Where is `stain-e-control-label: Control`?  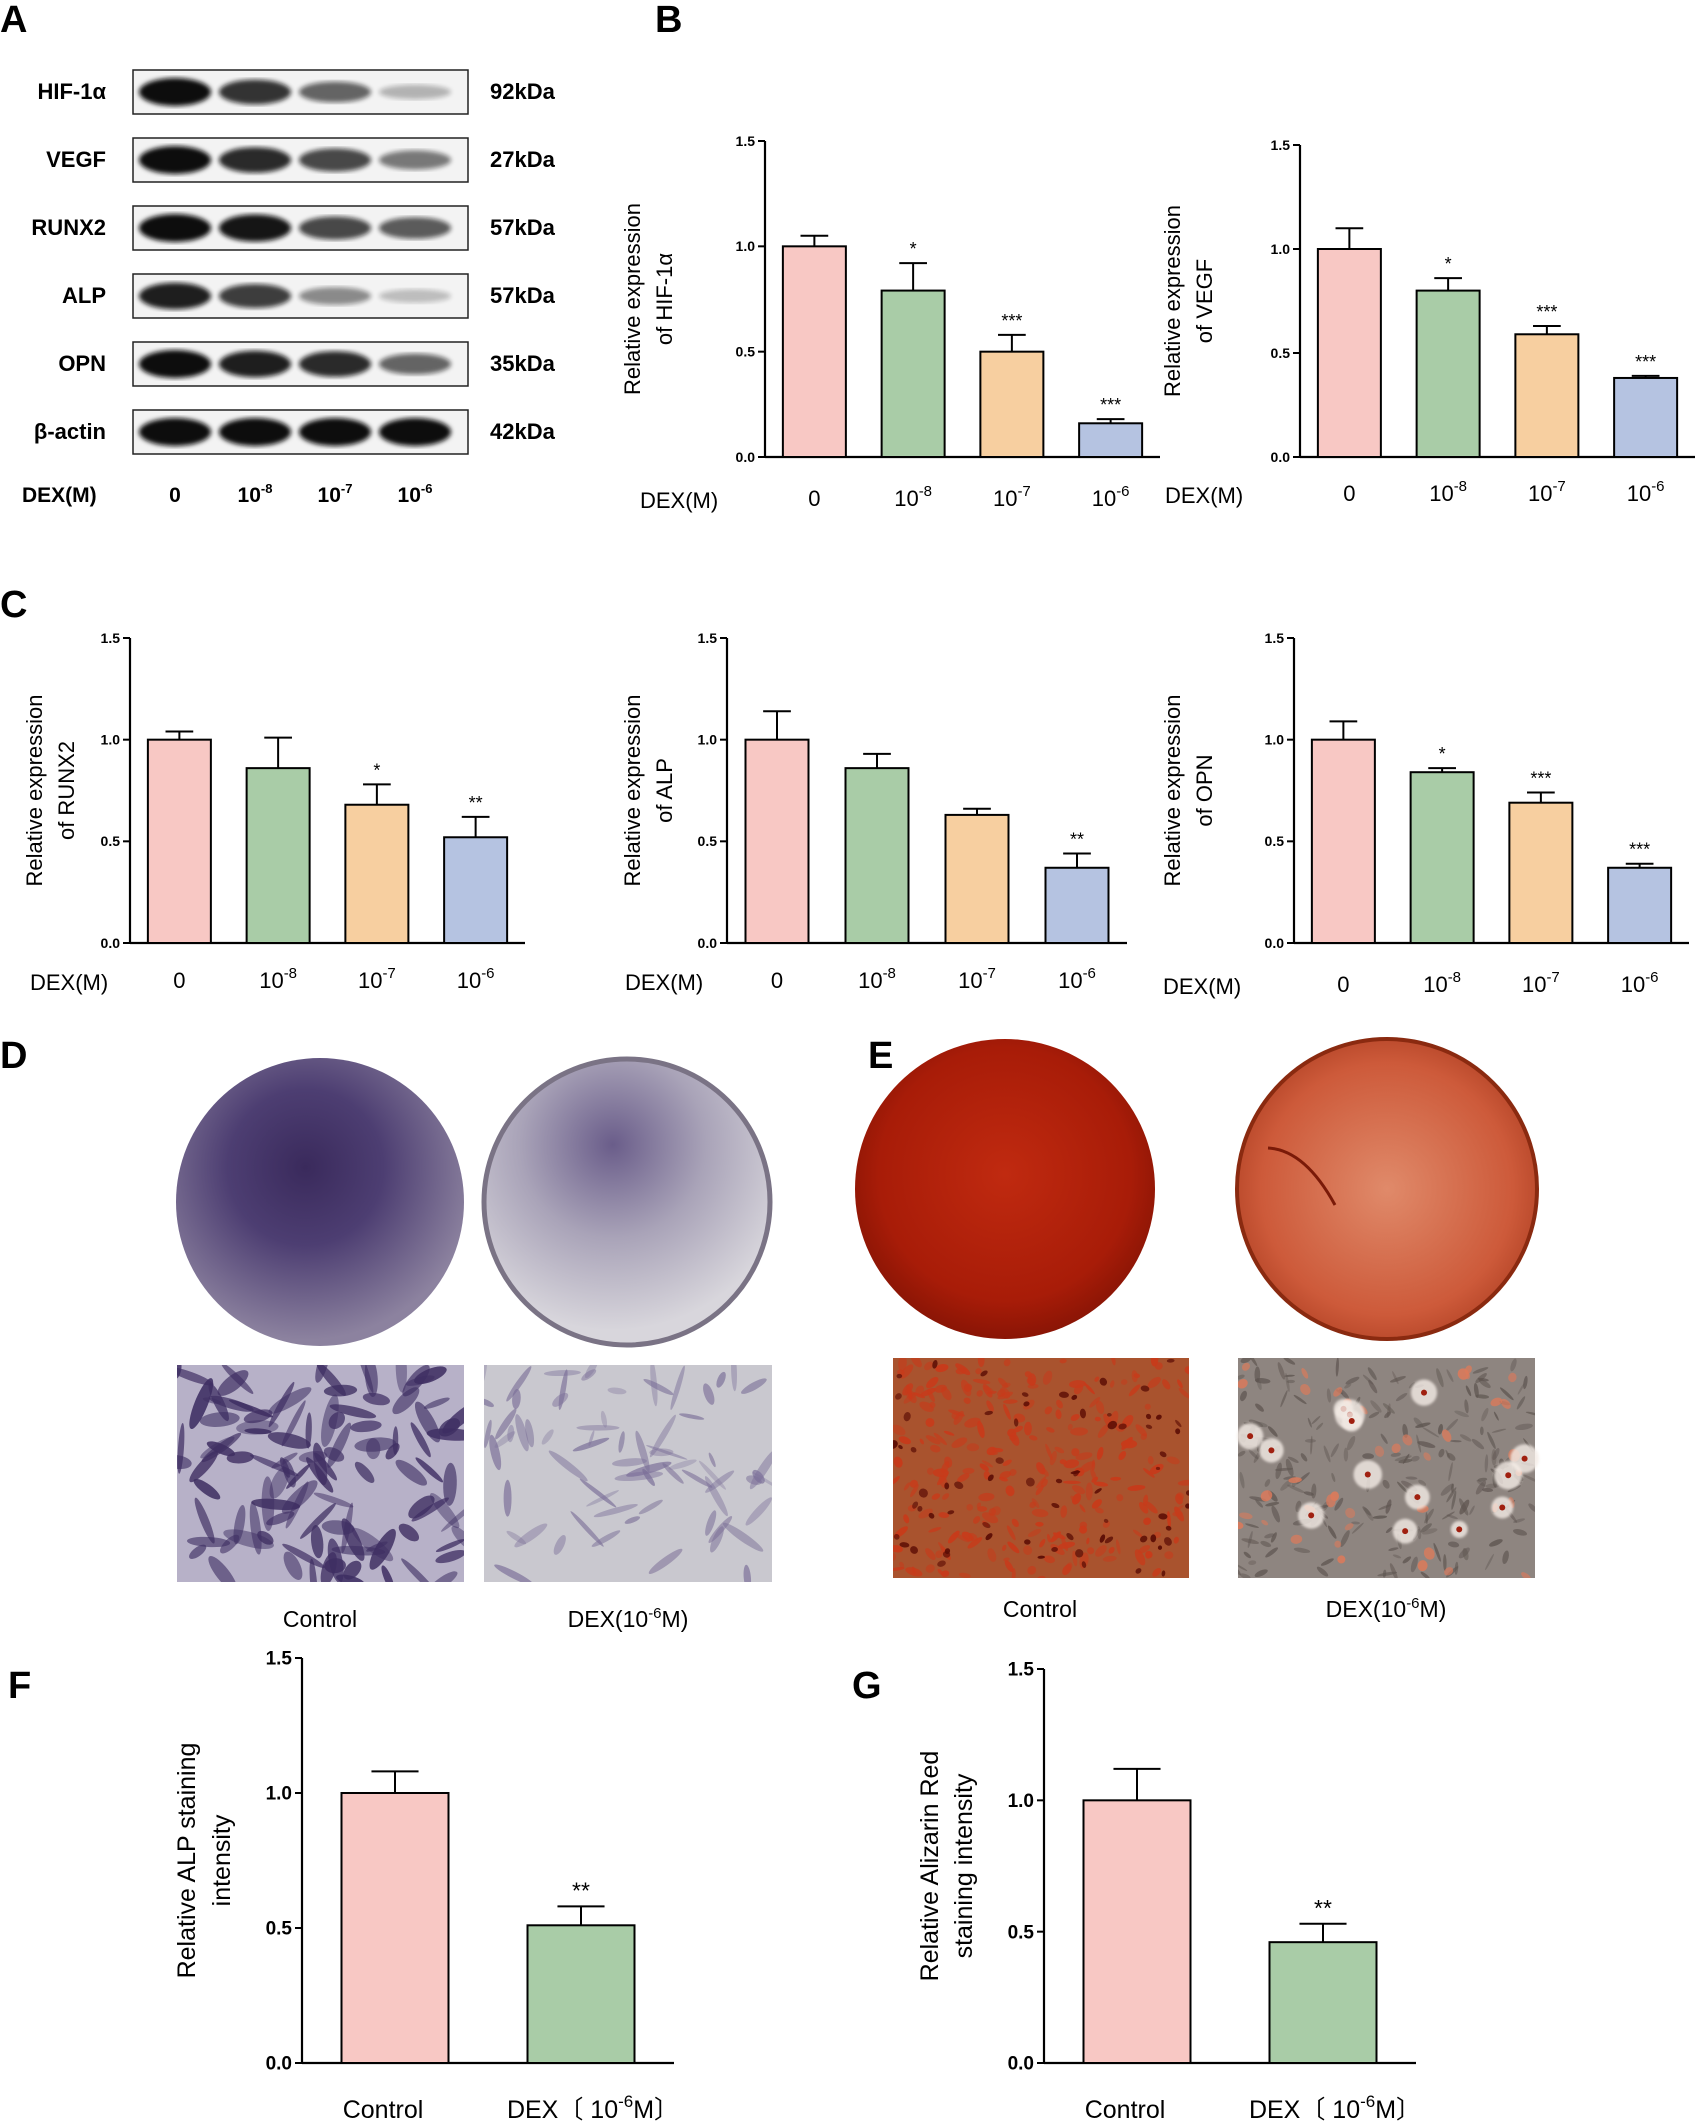 stain-e-control-label: Control is located at coordinates (1040, 1609).